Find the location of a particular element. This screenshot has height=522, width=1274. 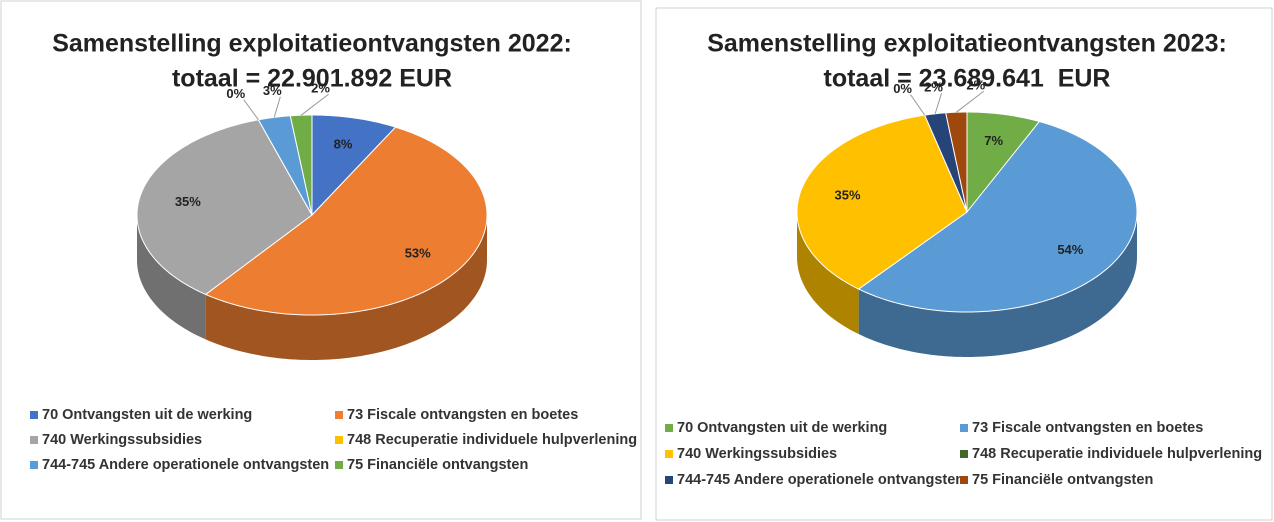

data-label: 3% is located at coordinates (272, 90).